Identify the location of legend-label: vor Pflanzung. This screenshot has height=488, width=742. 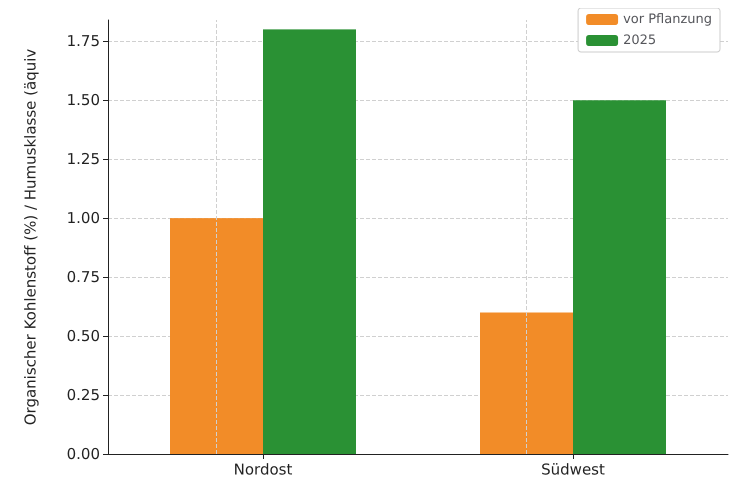
(667, 19).